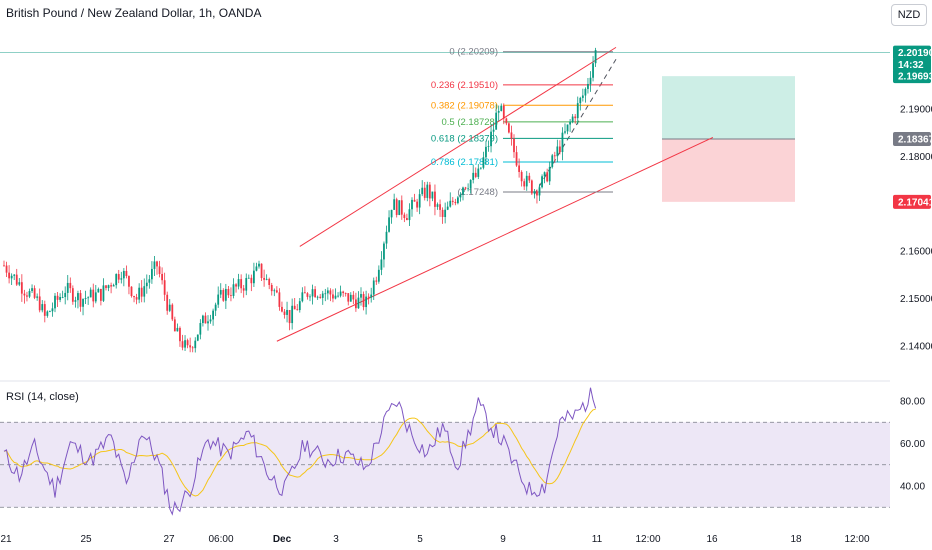 This screenshot has width=932, height=550. What do you see at coordinates (728, 170) in the screenshot?
I see `stop-zone` at bounding box center [728, 170].